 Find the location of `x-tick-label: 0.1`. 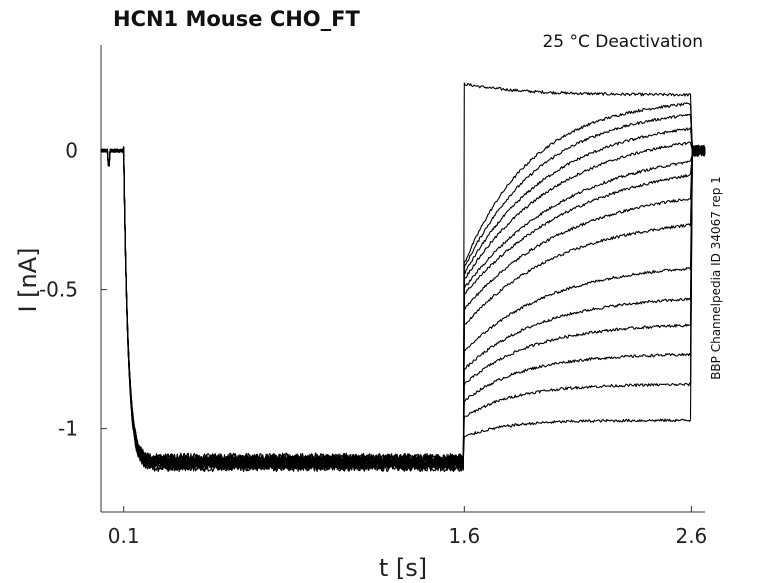

x-tick-label: 0.1 is located at coordinates (124, 536).